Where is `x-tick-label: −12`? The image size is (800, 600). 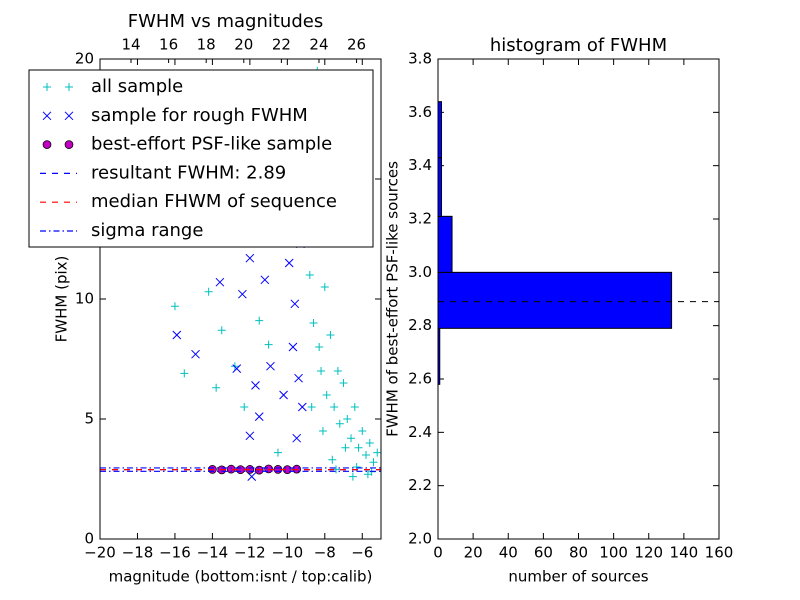 x-tick-label: −12 is located at coordinates (250, 553).